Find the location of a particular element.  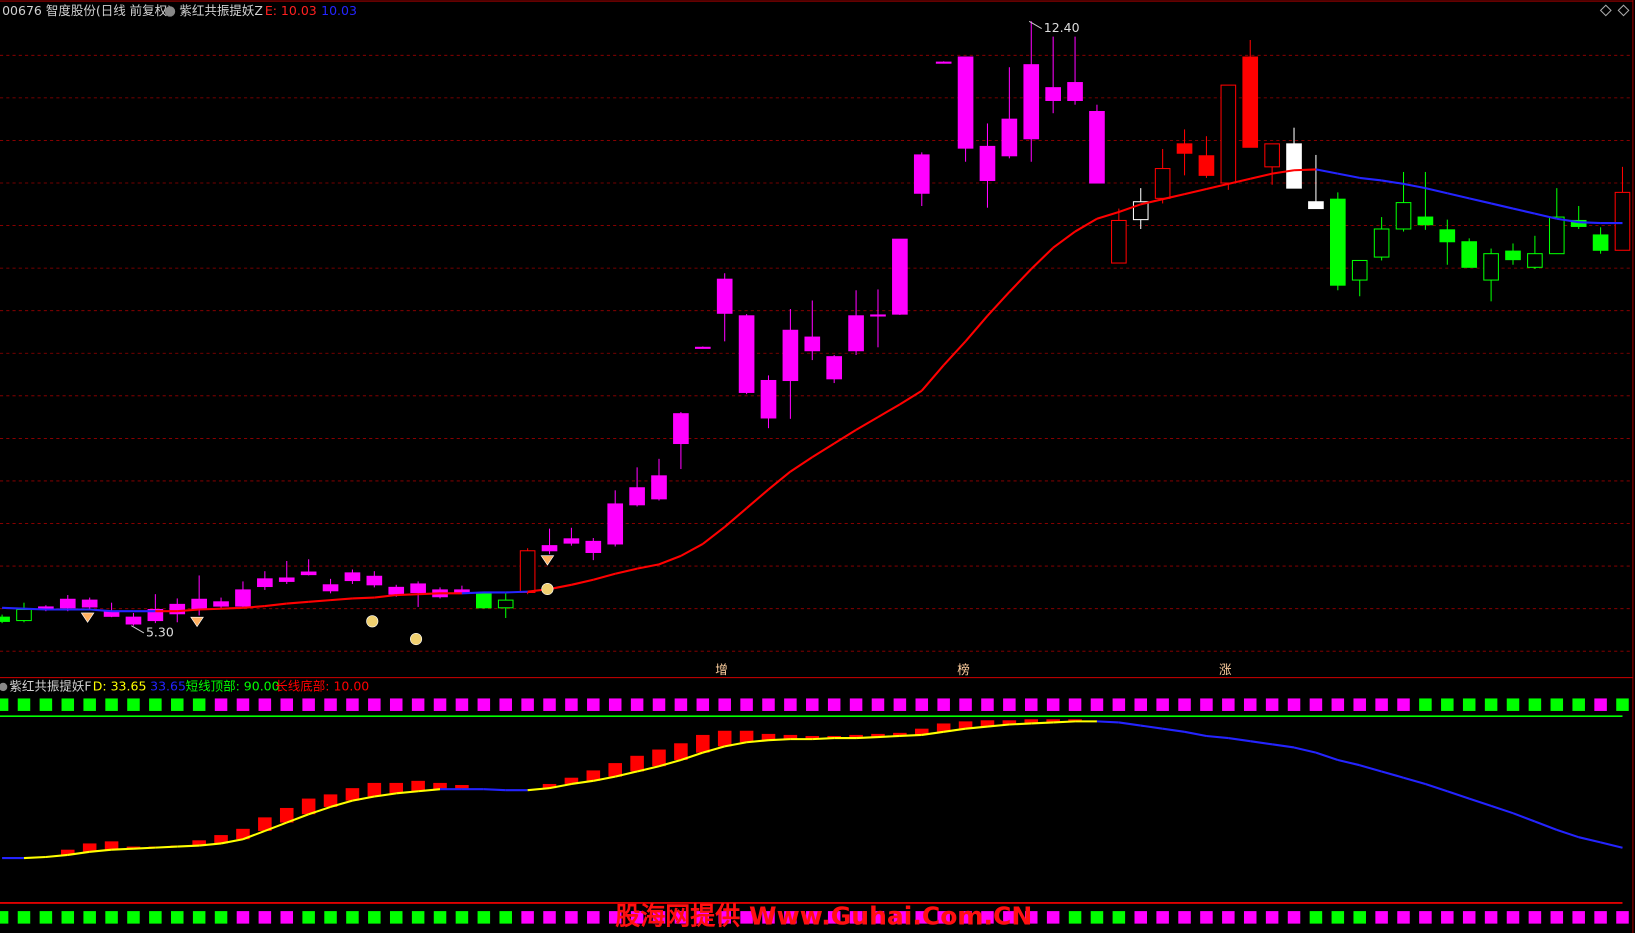

diamond-icon is located at coordinates (197, 622).